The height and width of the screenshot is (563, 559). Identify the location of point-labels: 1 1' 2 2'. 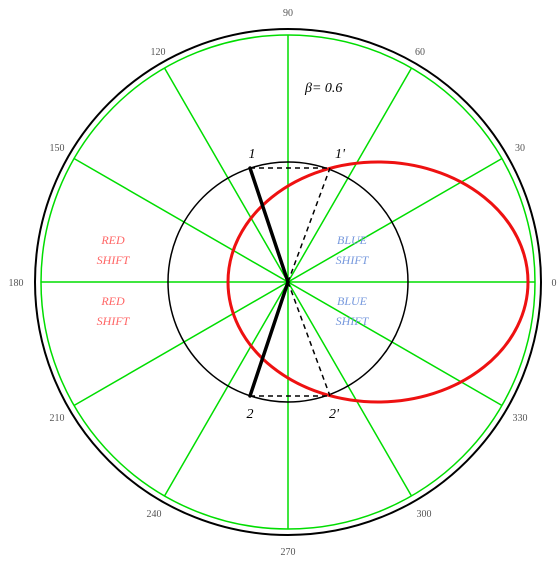
(297, 284).